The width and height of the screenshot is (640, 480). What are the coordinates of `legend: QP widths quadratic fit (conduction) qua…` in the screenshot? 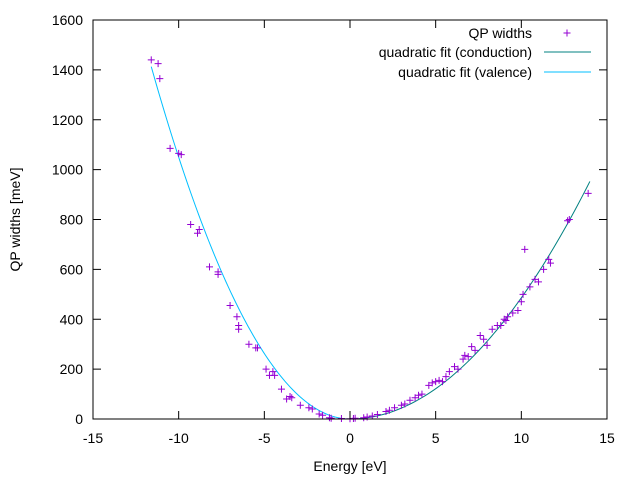 It's located at (485, 52).